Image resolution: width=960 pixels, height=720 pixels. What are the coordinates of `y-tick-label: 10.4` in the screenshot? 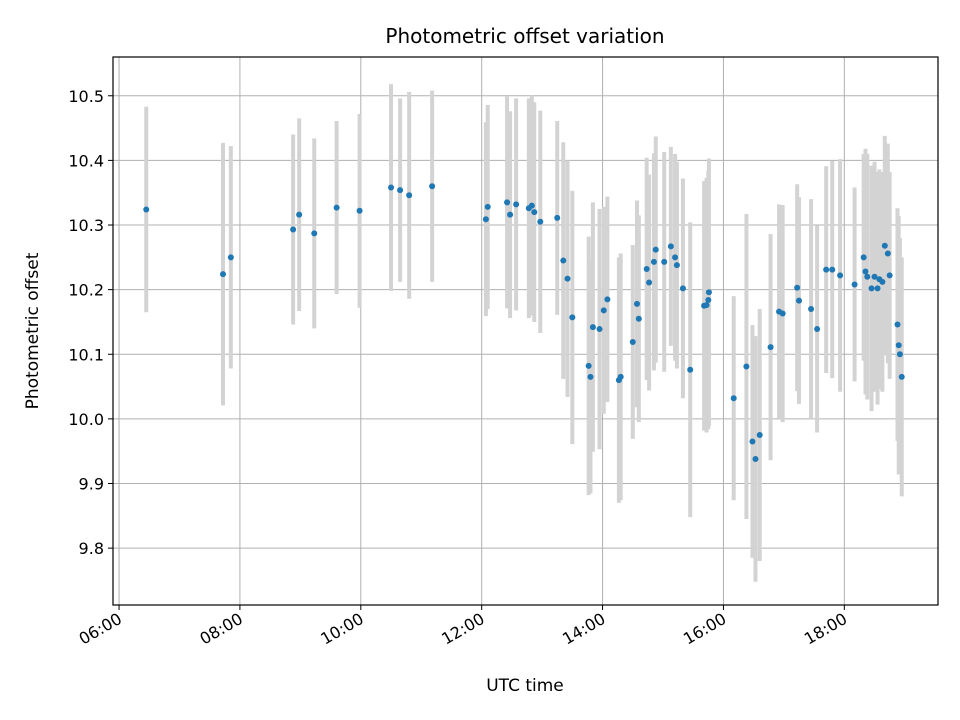 It's located at (86, 160).